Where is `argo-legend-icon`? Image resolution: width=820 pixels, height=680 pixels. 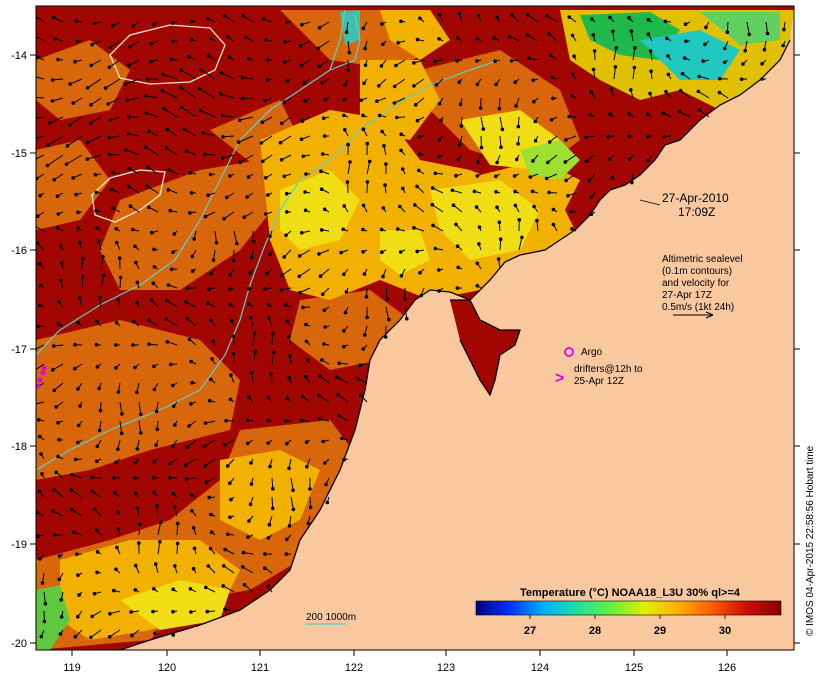 argo-legend-icon is located at coordinates (569, 352).